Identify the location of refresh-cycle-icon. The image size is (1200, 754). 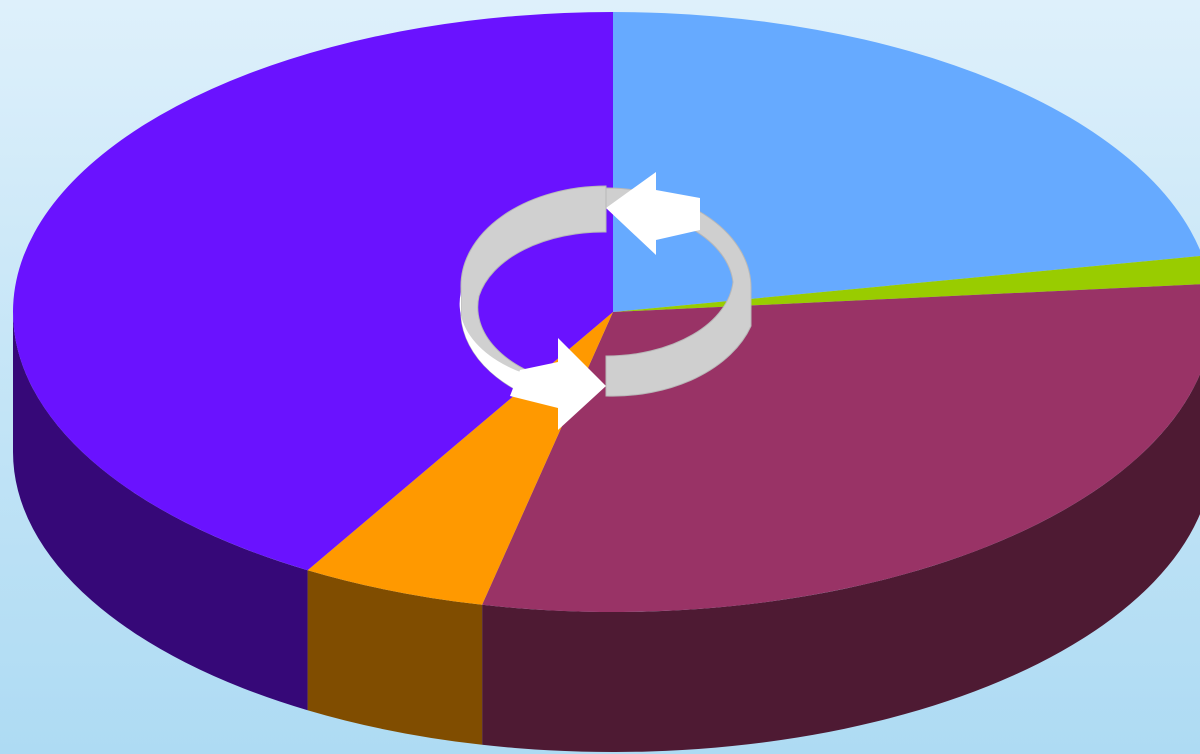
(605, 301).